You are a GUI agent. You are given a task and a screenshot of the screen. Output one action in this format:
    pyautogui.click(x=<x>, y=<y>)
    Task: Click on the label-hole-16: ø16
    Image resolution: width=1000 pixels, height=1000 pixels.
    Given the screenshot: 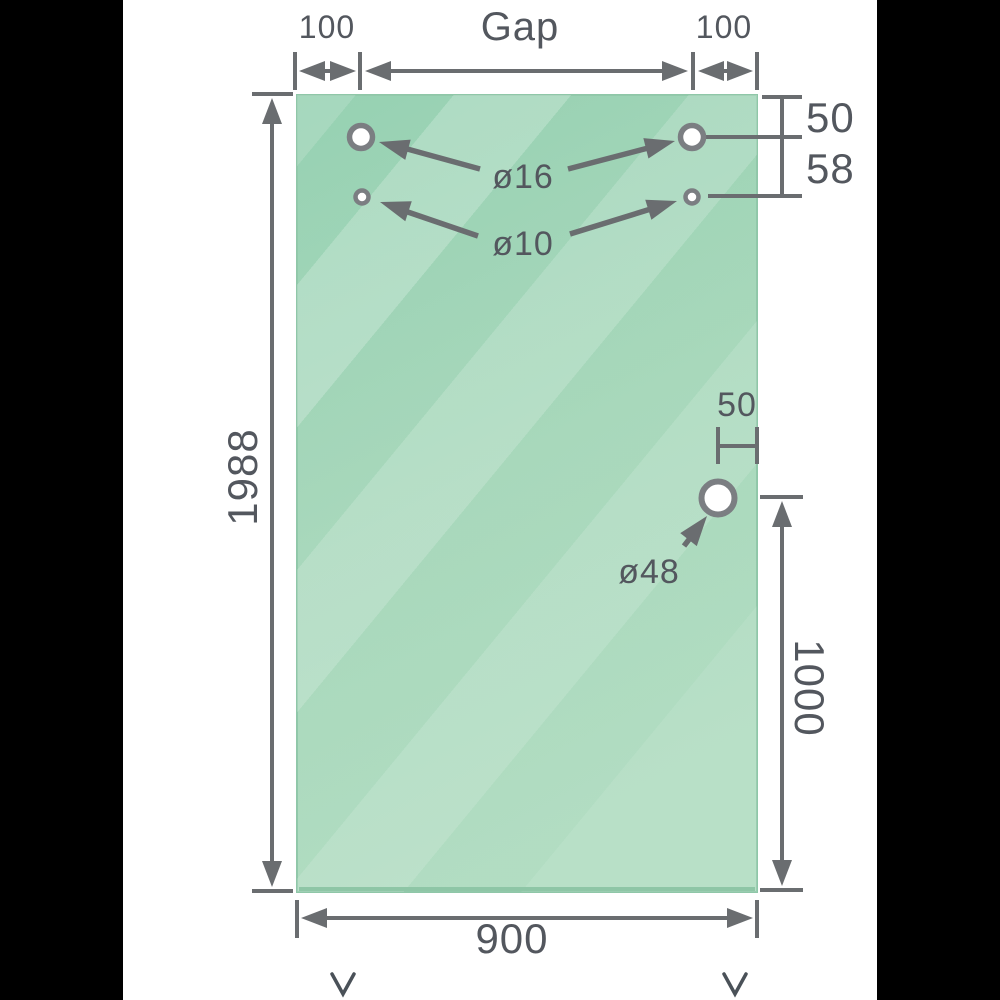 What is the action you would take?
    pyautogui.click(x=523, y=177)
    